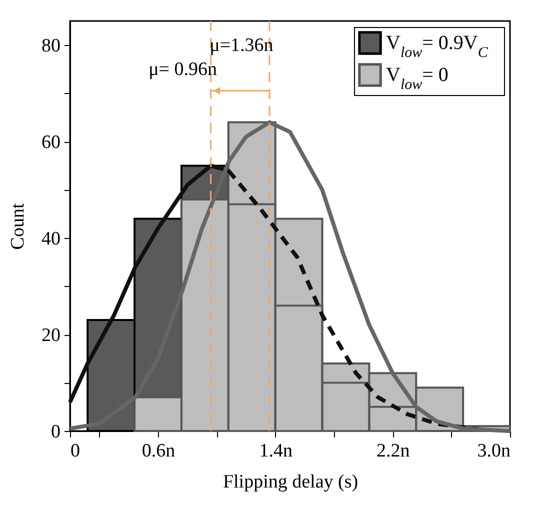 The height and width of the screenshot is (519, 550). What do you see at coordinates (75, 451) in the screenshot?
I see `x-tick-label: 0` at bounding box center [75, 451].